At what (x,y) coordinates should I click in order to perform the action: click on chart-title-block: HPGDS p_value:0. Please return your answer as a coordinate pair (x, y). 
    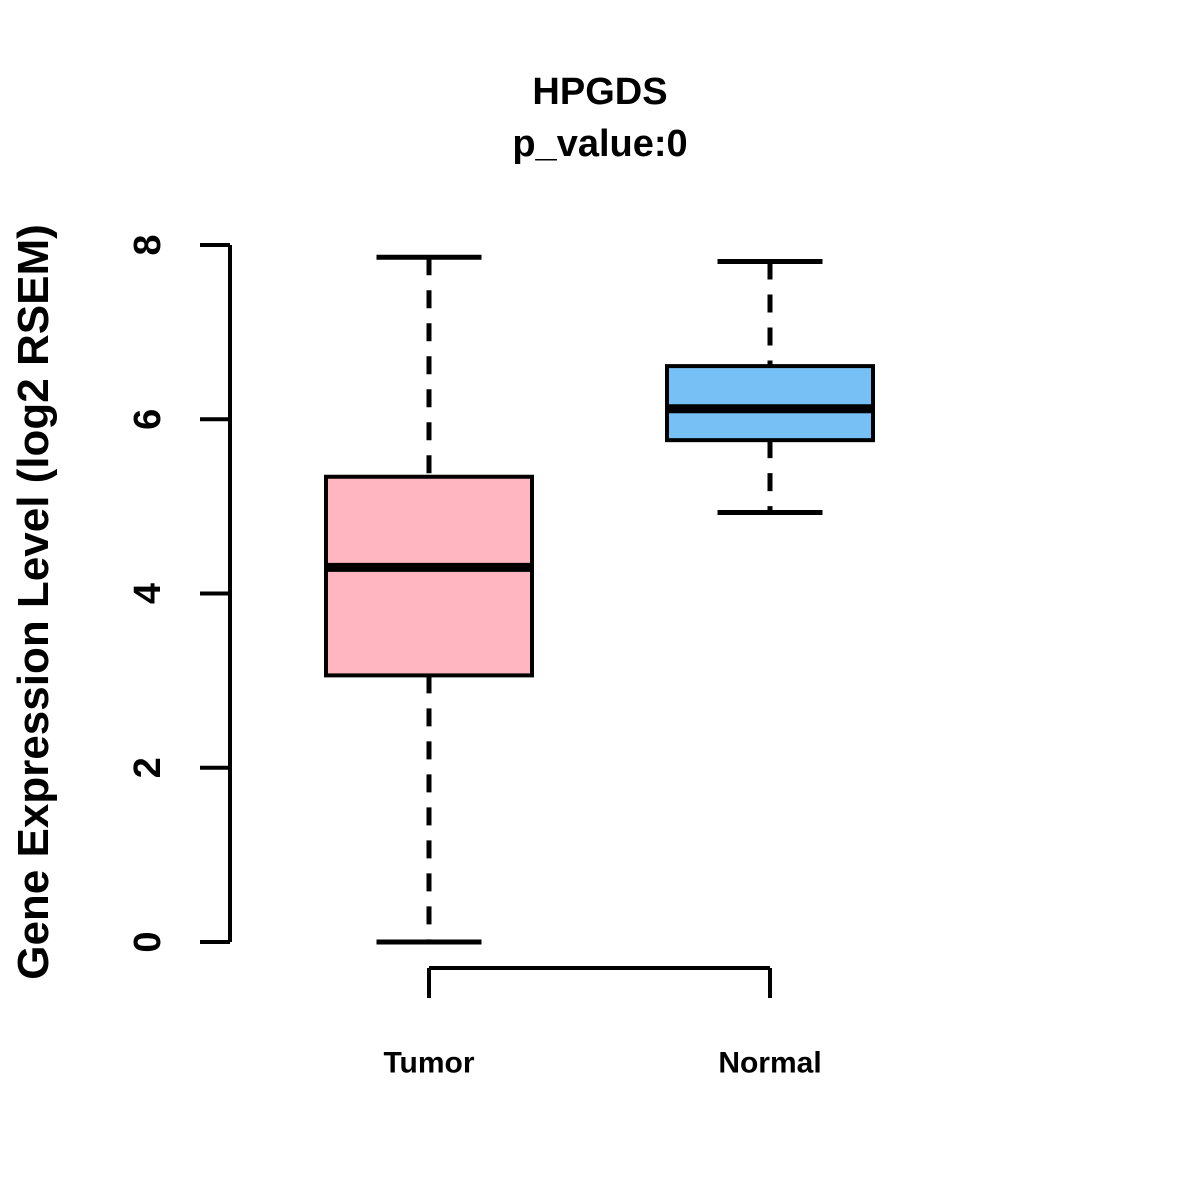
    Looking at the image, I should click on (600, 118).